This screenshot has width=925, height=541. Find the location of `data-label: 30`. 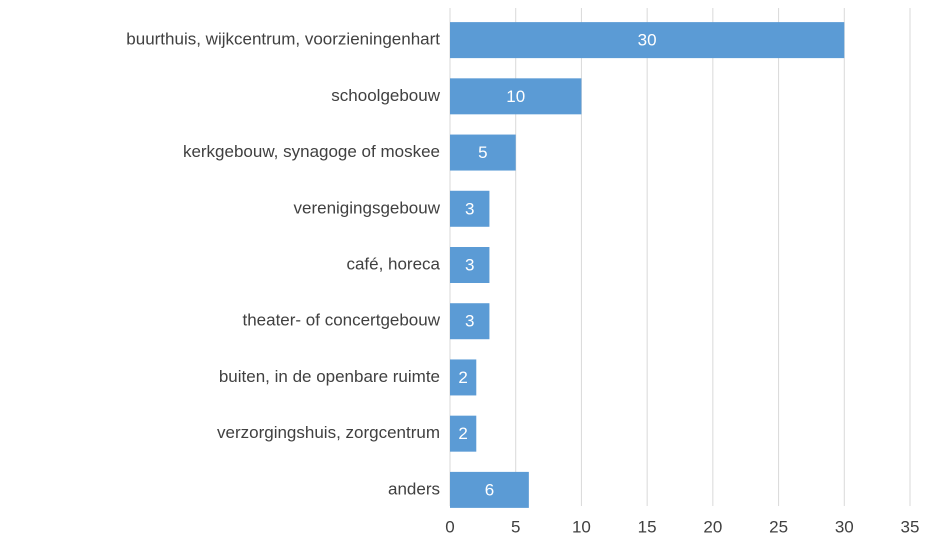

data-label: 30 is located at coordinates (647, 40).